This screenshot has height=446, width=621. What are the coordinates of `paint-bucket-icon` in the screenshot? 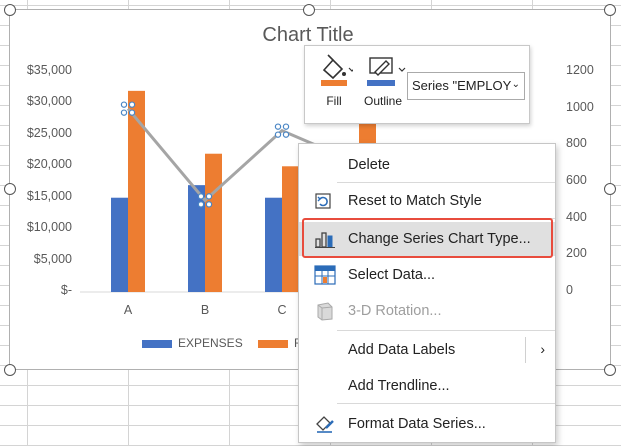 It's located at (338, 70).